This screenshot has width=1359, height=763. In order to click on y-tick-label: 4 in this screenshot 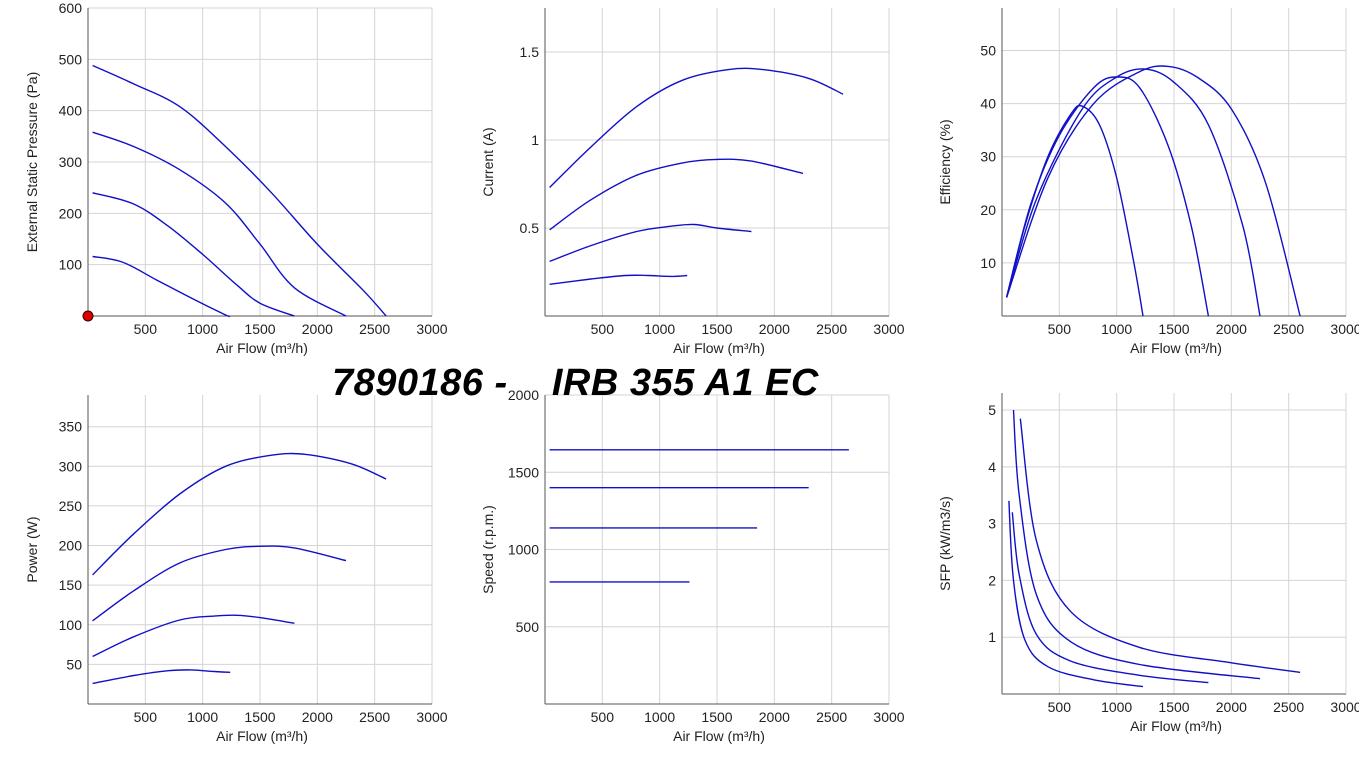, I will do `click(992, 467)`.